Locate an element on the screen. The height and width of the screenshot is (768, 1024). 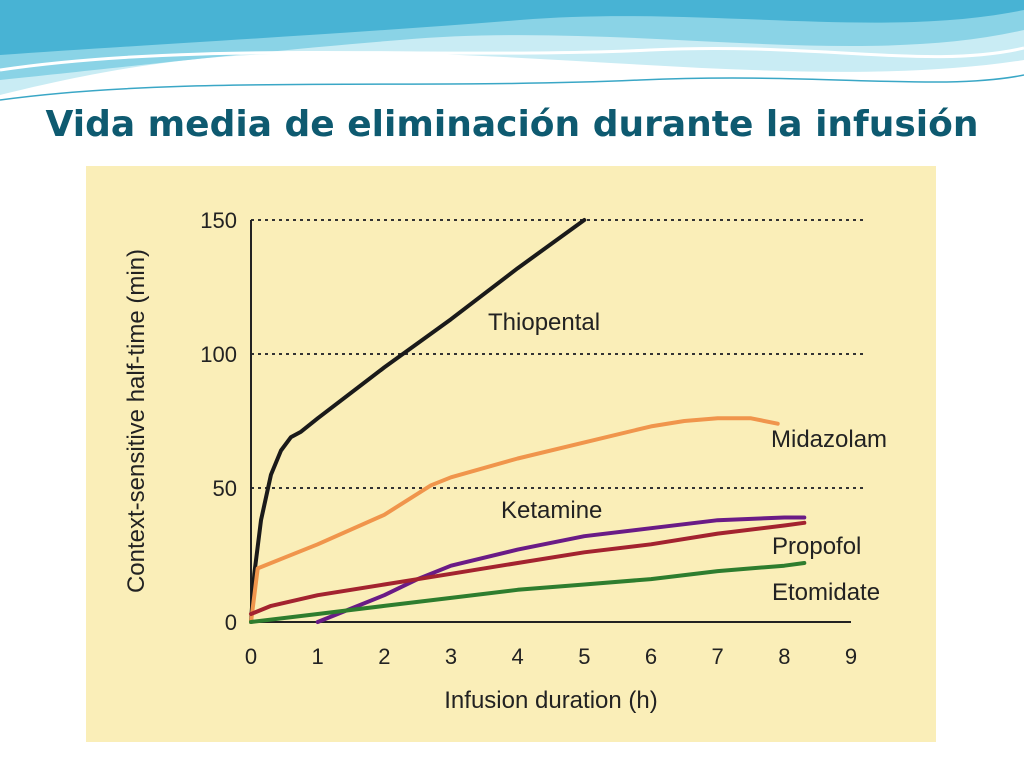
x-tick-label: 9 is located at coordinates (851, 656).